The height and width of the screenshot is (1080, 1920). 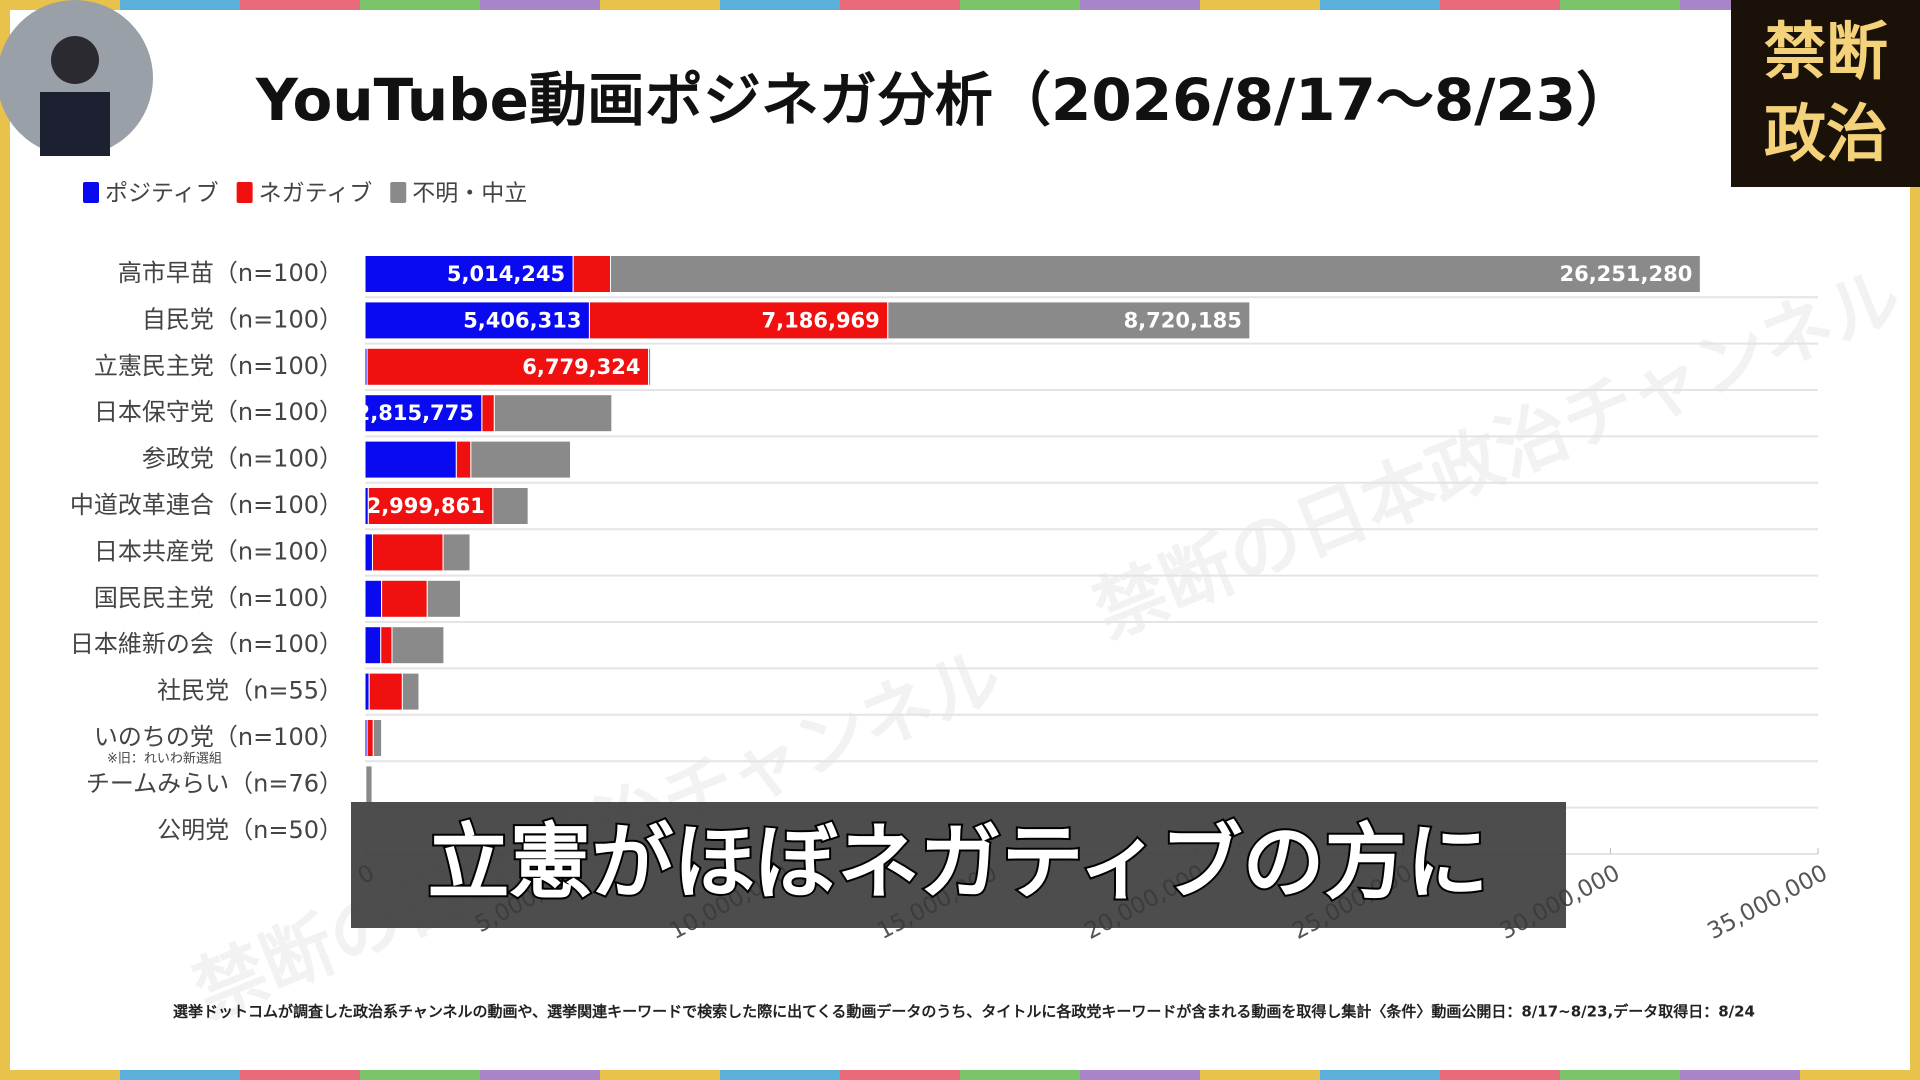 What do you see at coordinates (250, 691) in the screenshot?
I see `y-tick-label: 社民党（n=55）` at bounding box center [250, 691].